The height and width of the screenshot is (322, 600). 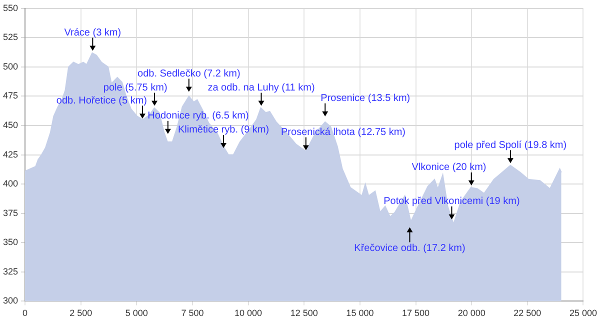 I want to click on y-tick-label: 350, so click(x=10, y=242).